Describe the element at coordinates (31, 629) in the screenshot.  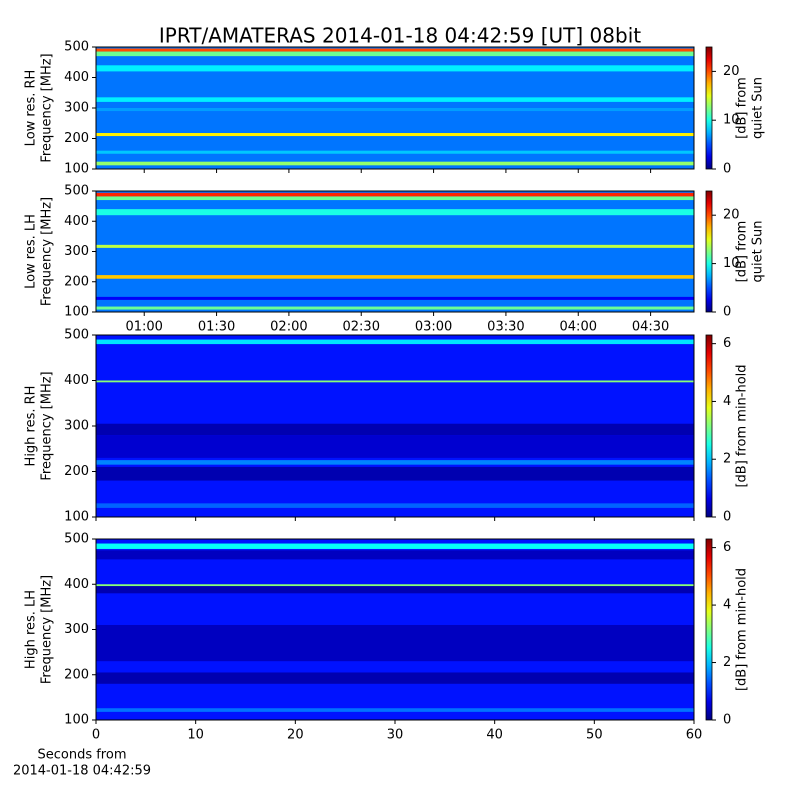
I see `y-axis-label: High res. LH` at that location.